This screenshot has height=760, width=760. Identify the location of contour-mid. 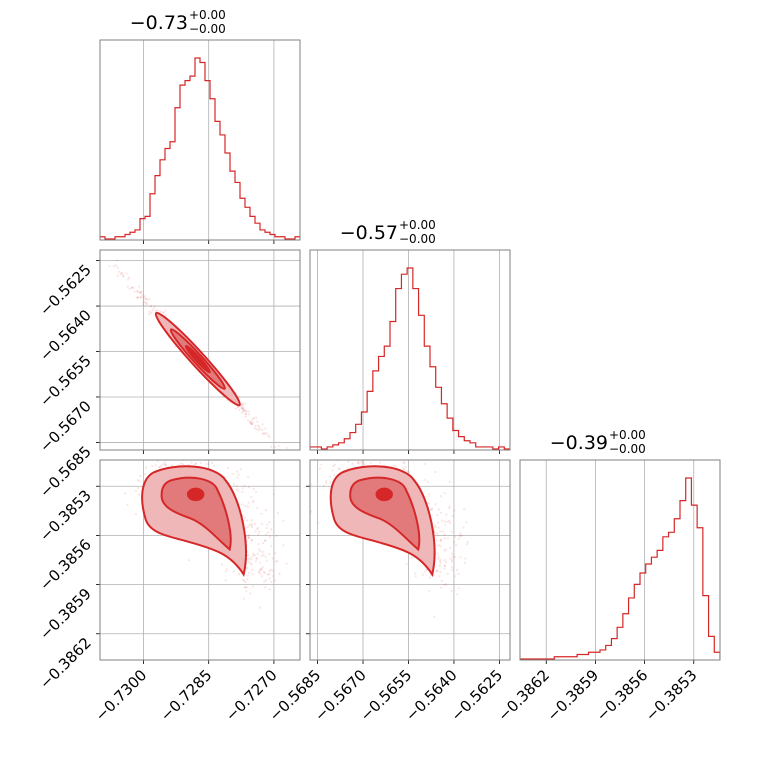
(196, 514).